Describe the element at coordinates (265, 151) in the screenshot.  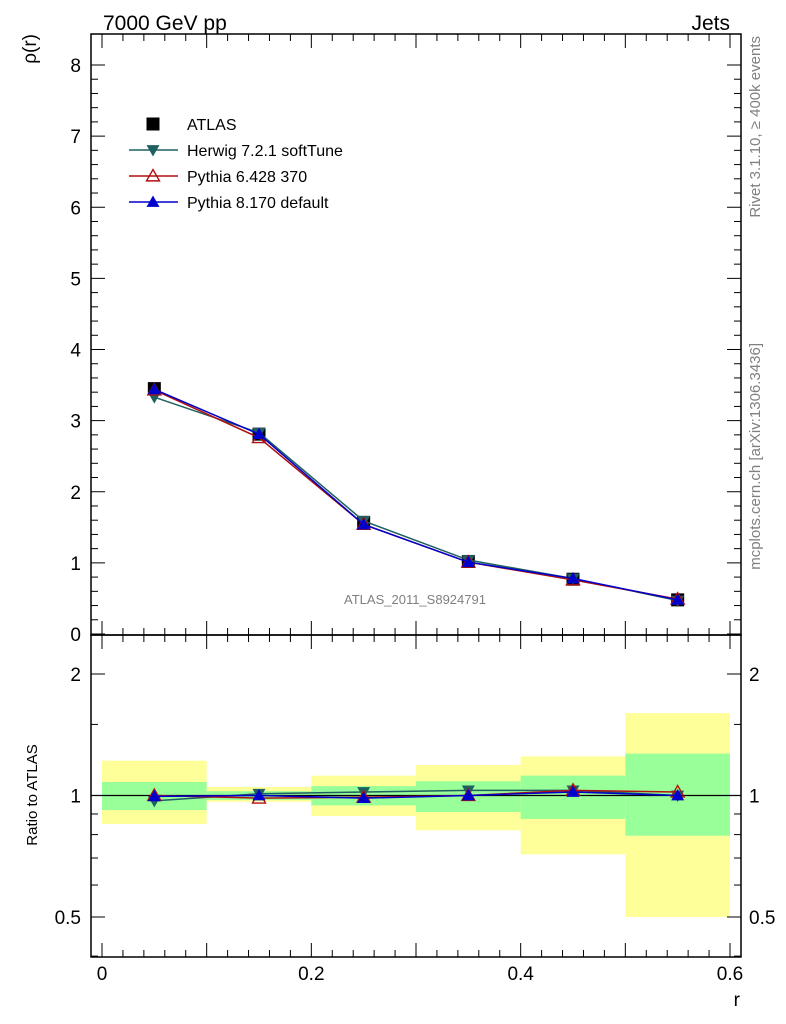
I see `legend-label-1: Herwig 7.2.1 softTune` at that location.